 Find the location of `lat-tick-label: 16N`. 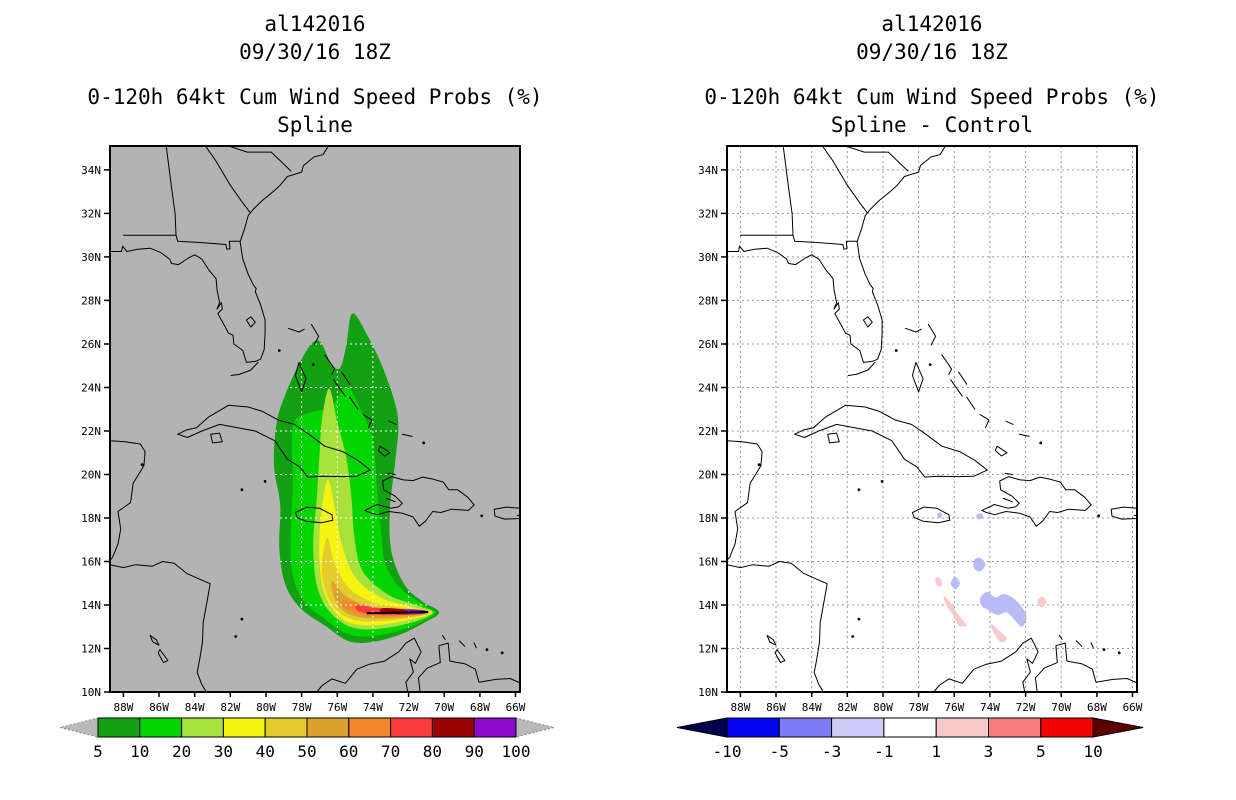

lat-tick-label: 16N is located at coordinates (708, 562).